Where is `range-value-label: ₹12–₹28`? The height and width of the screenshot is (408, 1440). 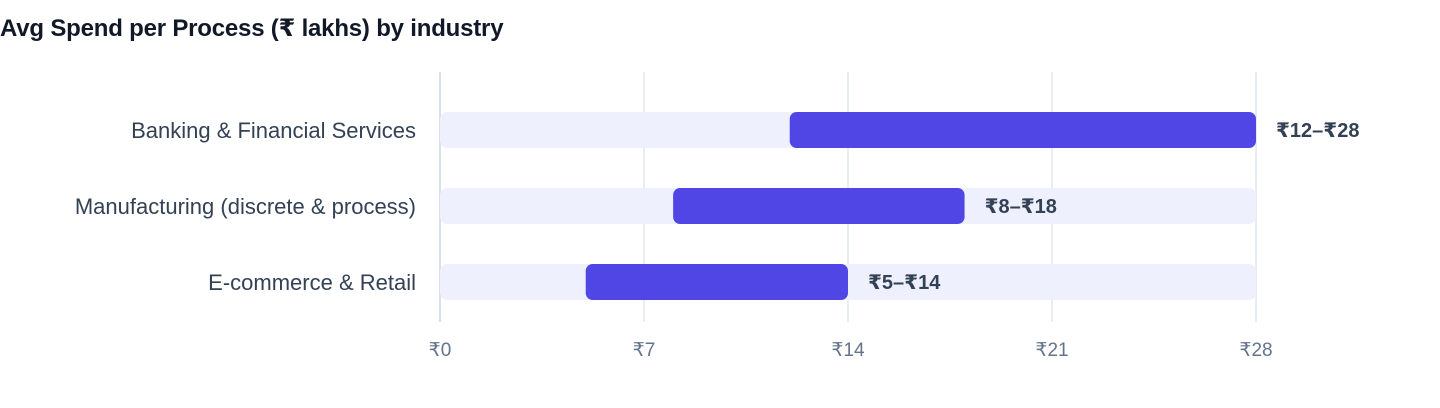
range-value-label: ₹12–₹28 is located at coordinates (1317, 131).